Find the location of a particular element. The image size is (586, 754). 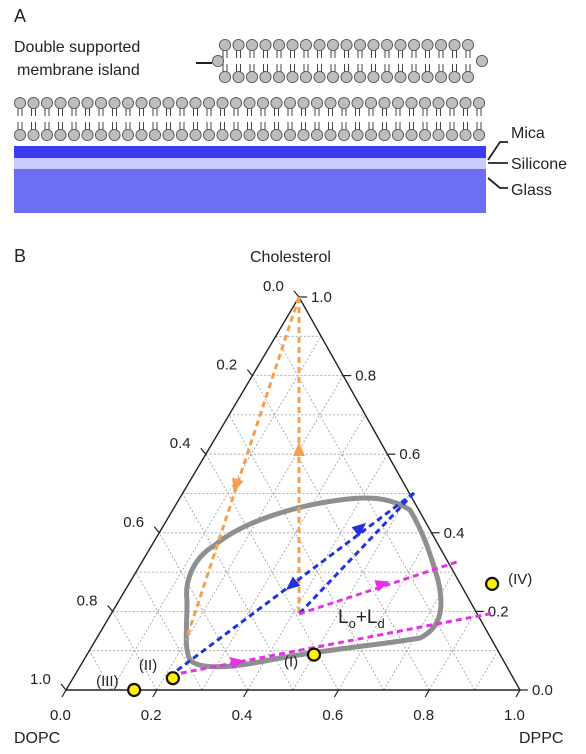

composition-point-label: (II) is located at coordinates (148, 665).